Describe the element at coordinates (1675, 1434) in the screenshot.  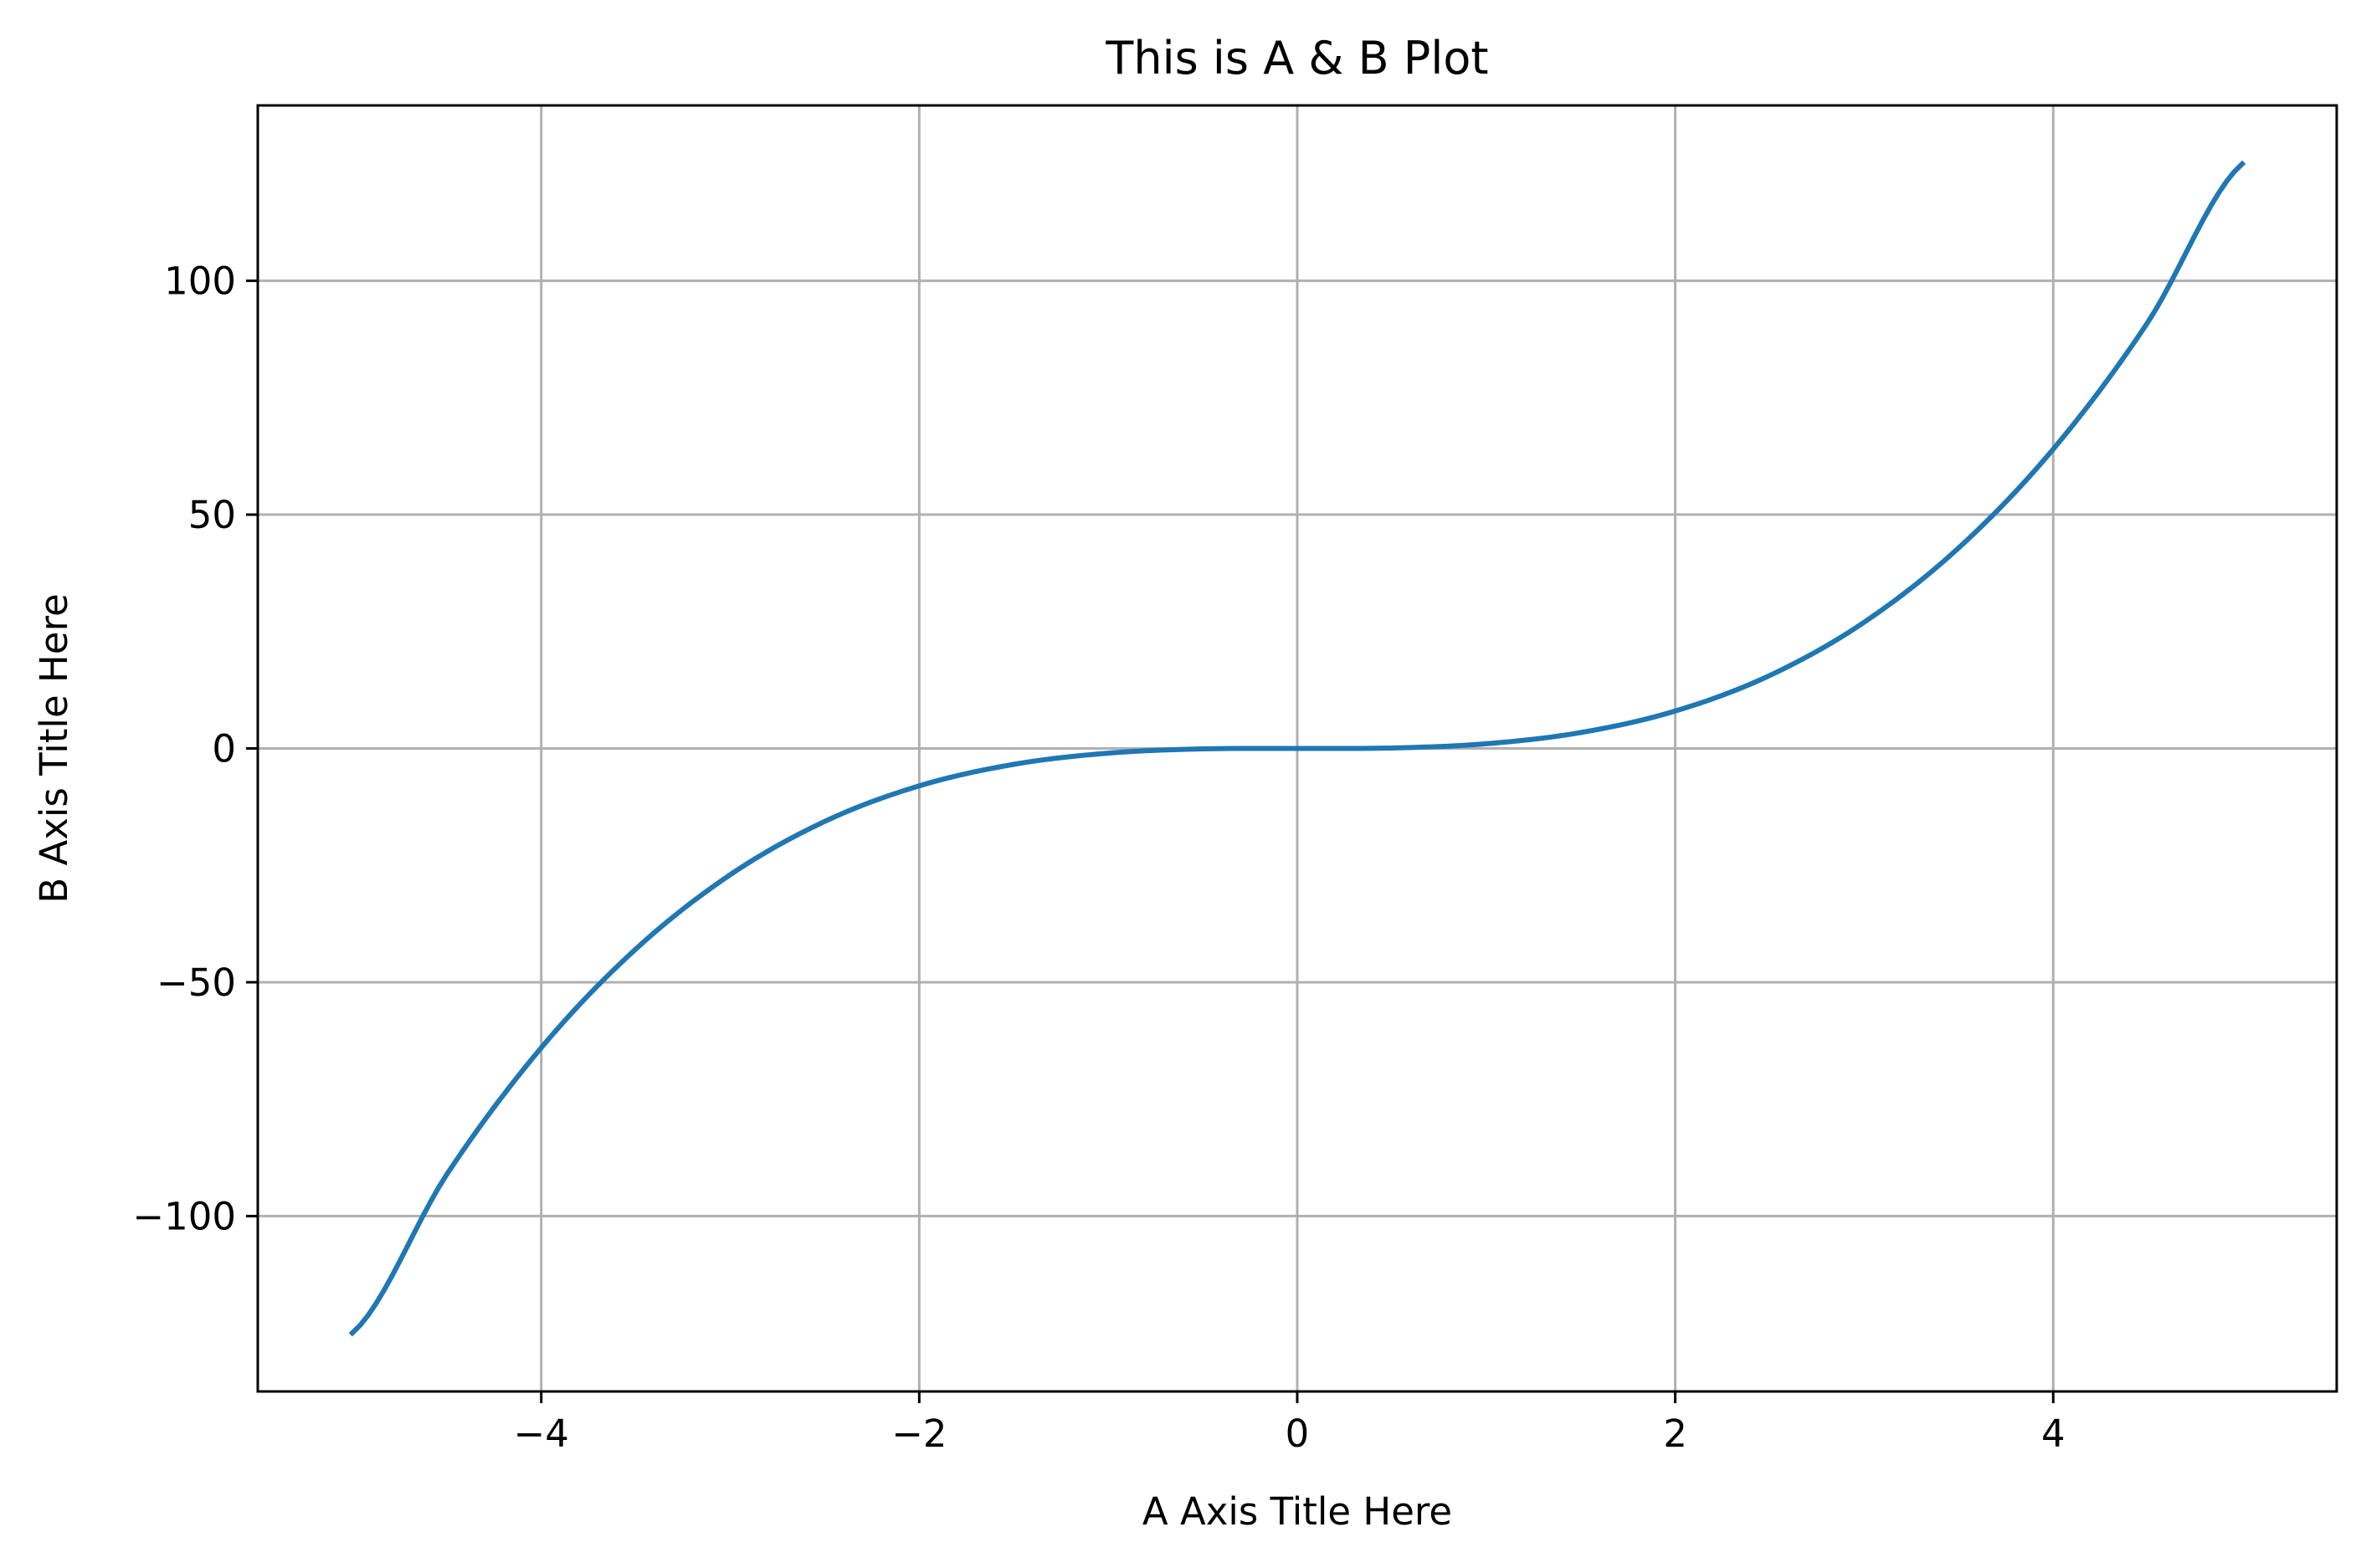
I see `x-tick-label: 2` at that location.